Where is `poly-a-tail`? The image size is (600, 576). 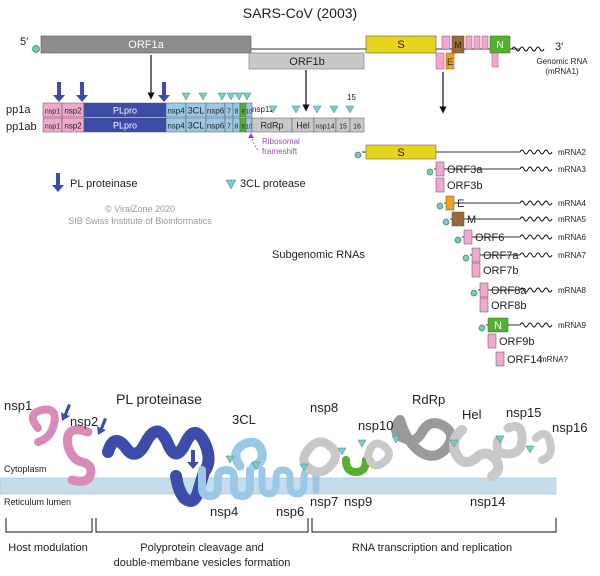
poly-a-tail is located at coordinates (528, 49).